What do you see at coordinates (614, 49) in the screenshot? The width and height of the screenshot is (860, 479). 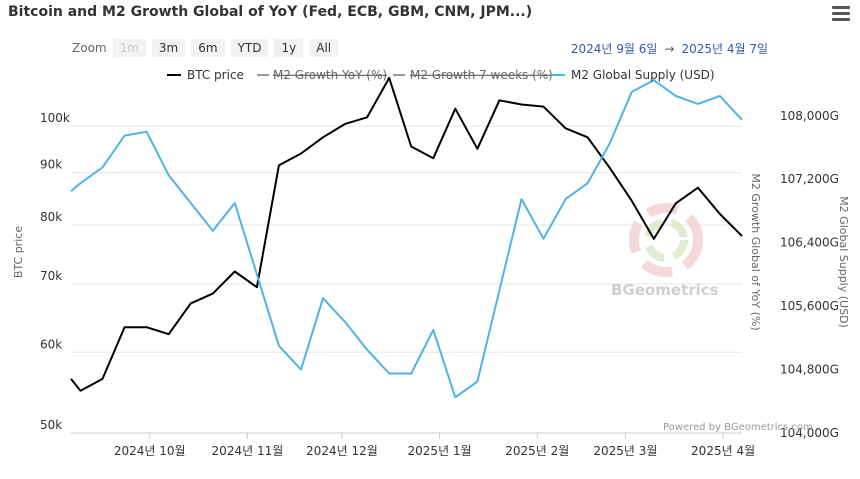 I see `range-start-date: 2024년 9월 6일` at bounding box center [614, 49].